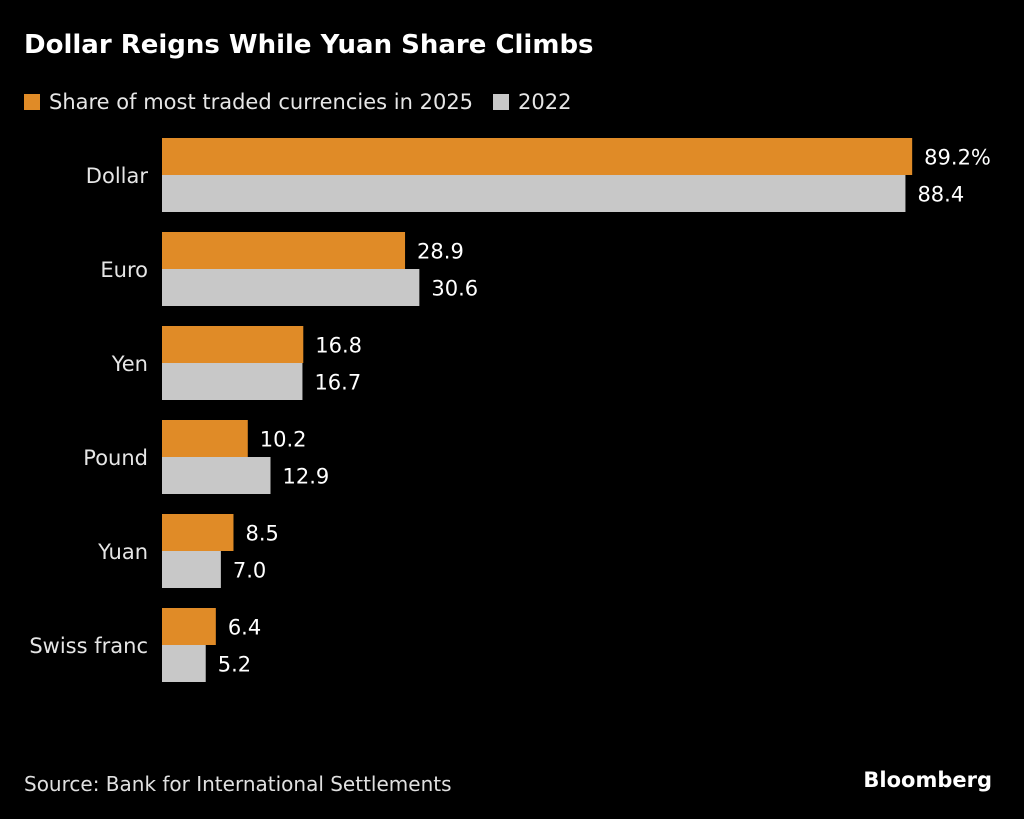 Image resolution: width=1024 pixels, height=819 pixels. What do you see at coordinates (940, 195) in the screenshot?
I see `data-label-dollar-2022: 88.4` at bounding box center [940, 195].